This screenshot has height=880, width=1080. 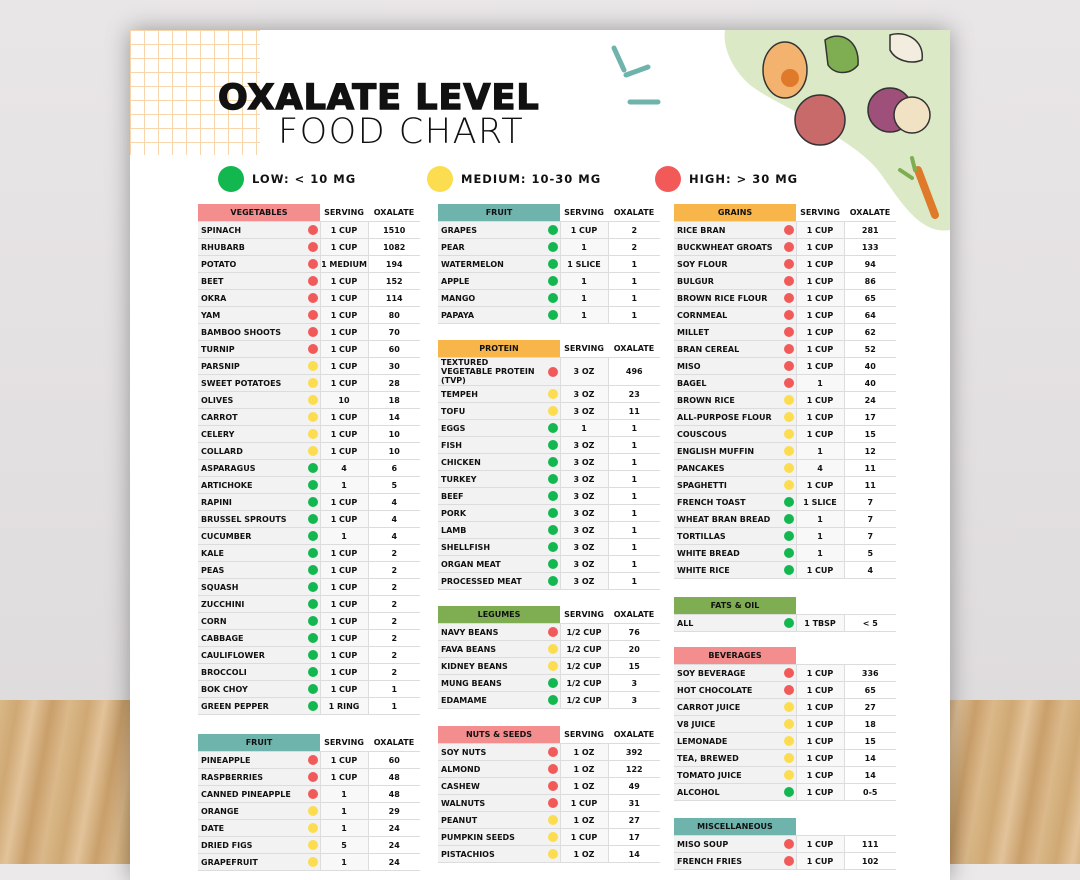 What do you see at coordinates (309, 400) in the screenshot?
I see `table-row: OLIVES 10 18` at bounding box center [309, 400].